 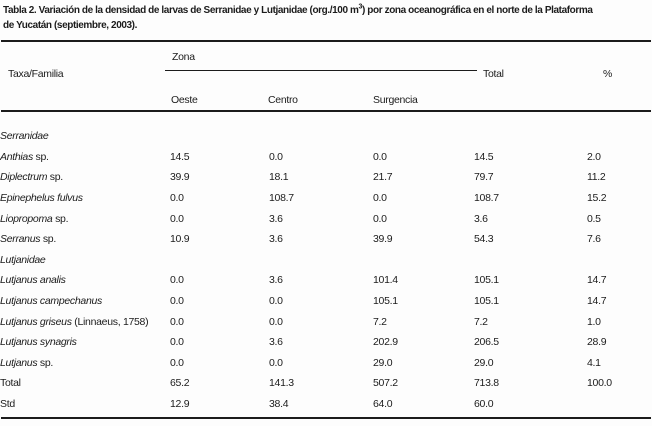 What do you see at coordinates (493, 74) in the screenshot?
I see `header-total: Total` at bounding box center [493, 74].